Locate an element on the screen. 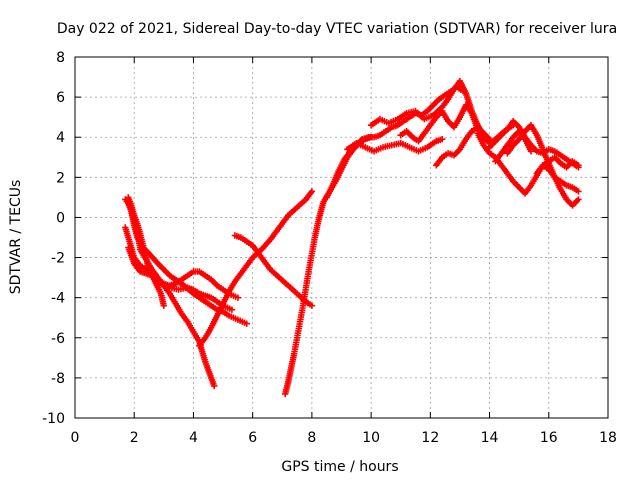 The height and width of the screenshot is (480, 640). x-tick-label: 18 is located at coordinates (608, 438).